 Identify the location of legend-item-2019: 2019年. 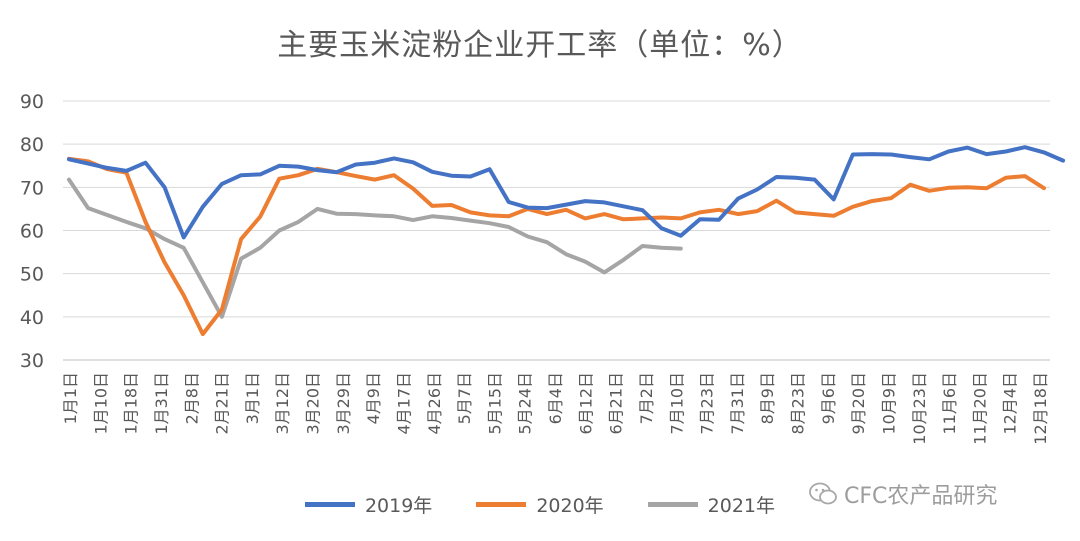
(368, 504).